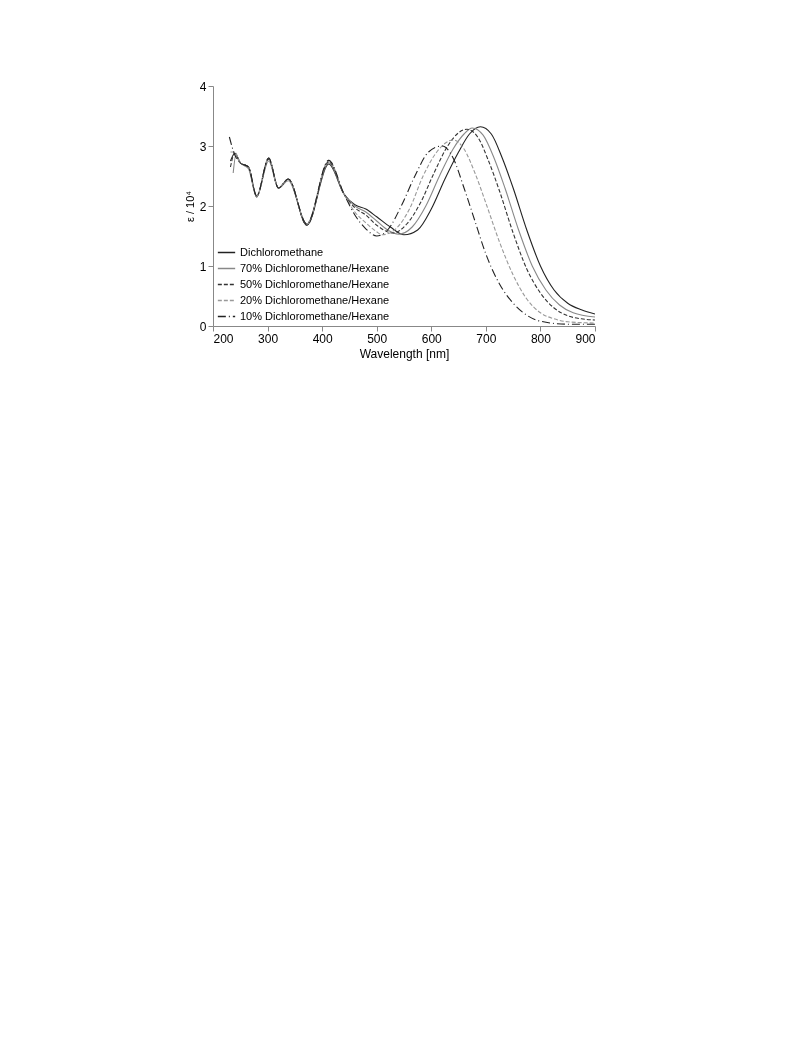 The height and width of the screenshot is (1057, 789). What do you see at coordinates (322, 338) in the screenshot?
I see `x-tick-label: 400` at bounding box center [322, 338].